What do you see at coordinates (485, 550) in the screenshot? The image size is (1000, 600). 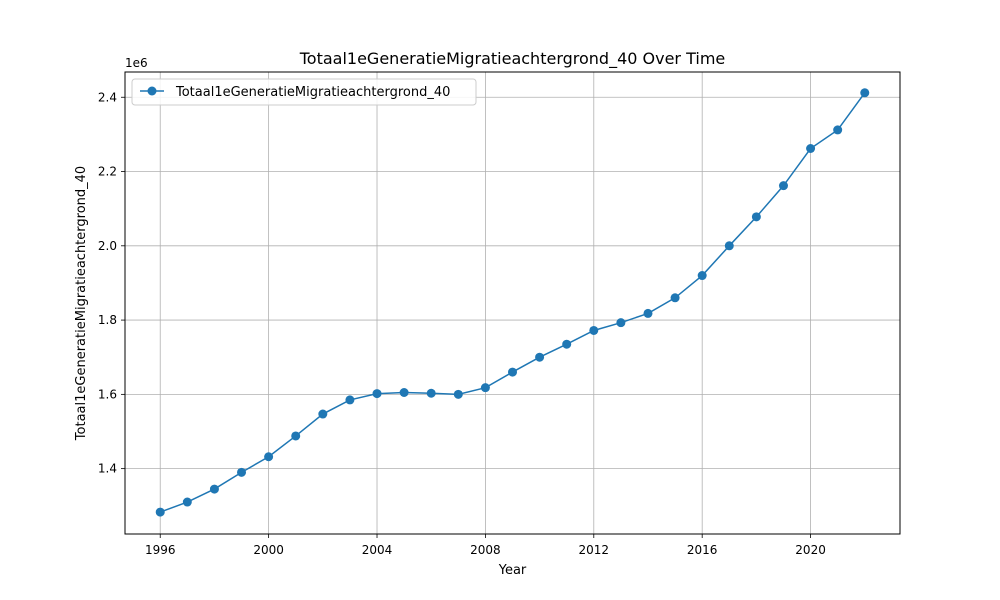 I see `x-tick-label: 2008` at bounding box center [485, 550].